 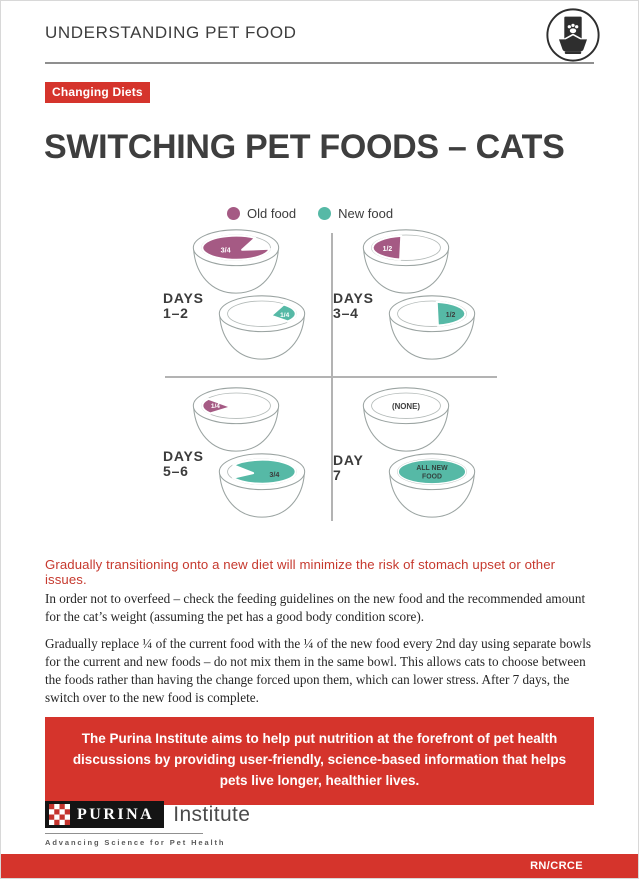 I want to click on legend-label: Old food, so click(x=272, y=213).